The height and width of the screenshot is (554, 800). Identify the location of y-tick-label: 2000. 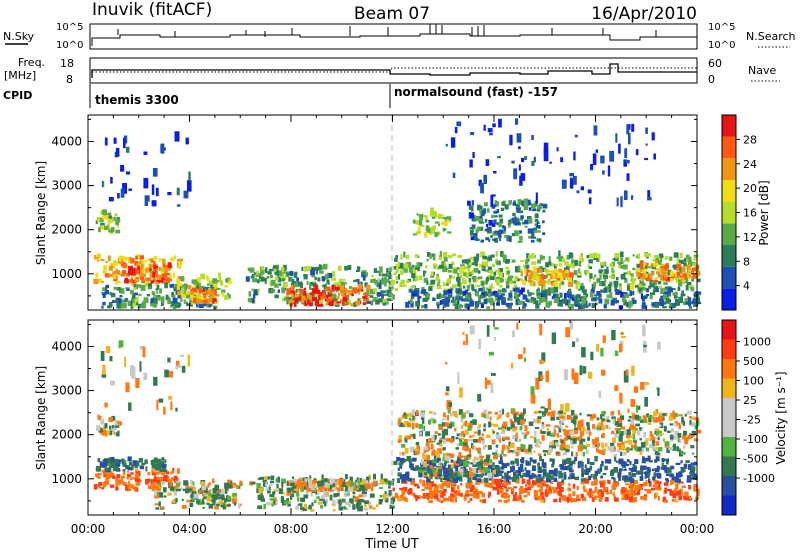
(66, 435).